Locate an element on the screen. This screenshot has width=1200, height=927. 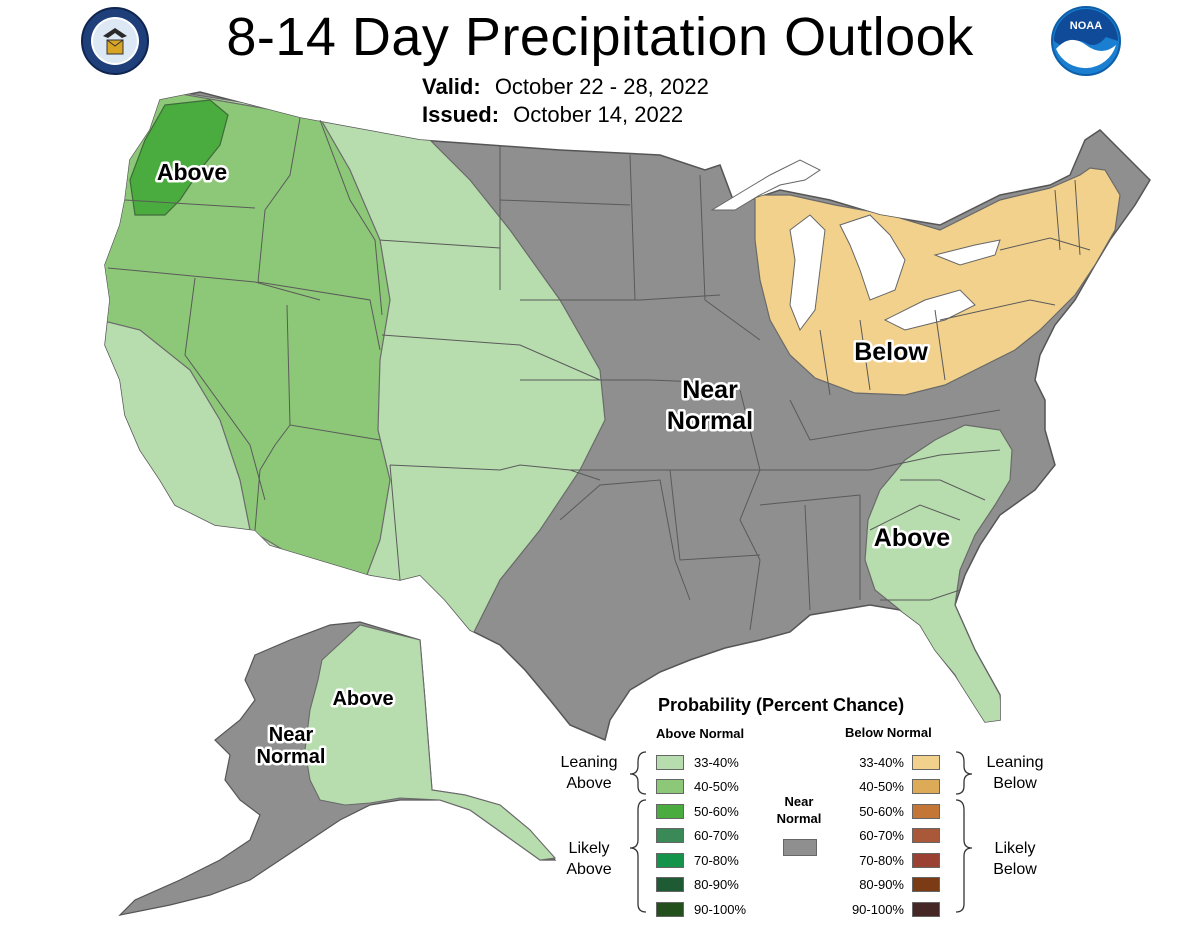
legend-below-row: 33-40% is located at coordinates (893, 762).